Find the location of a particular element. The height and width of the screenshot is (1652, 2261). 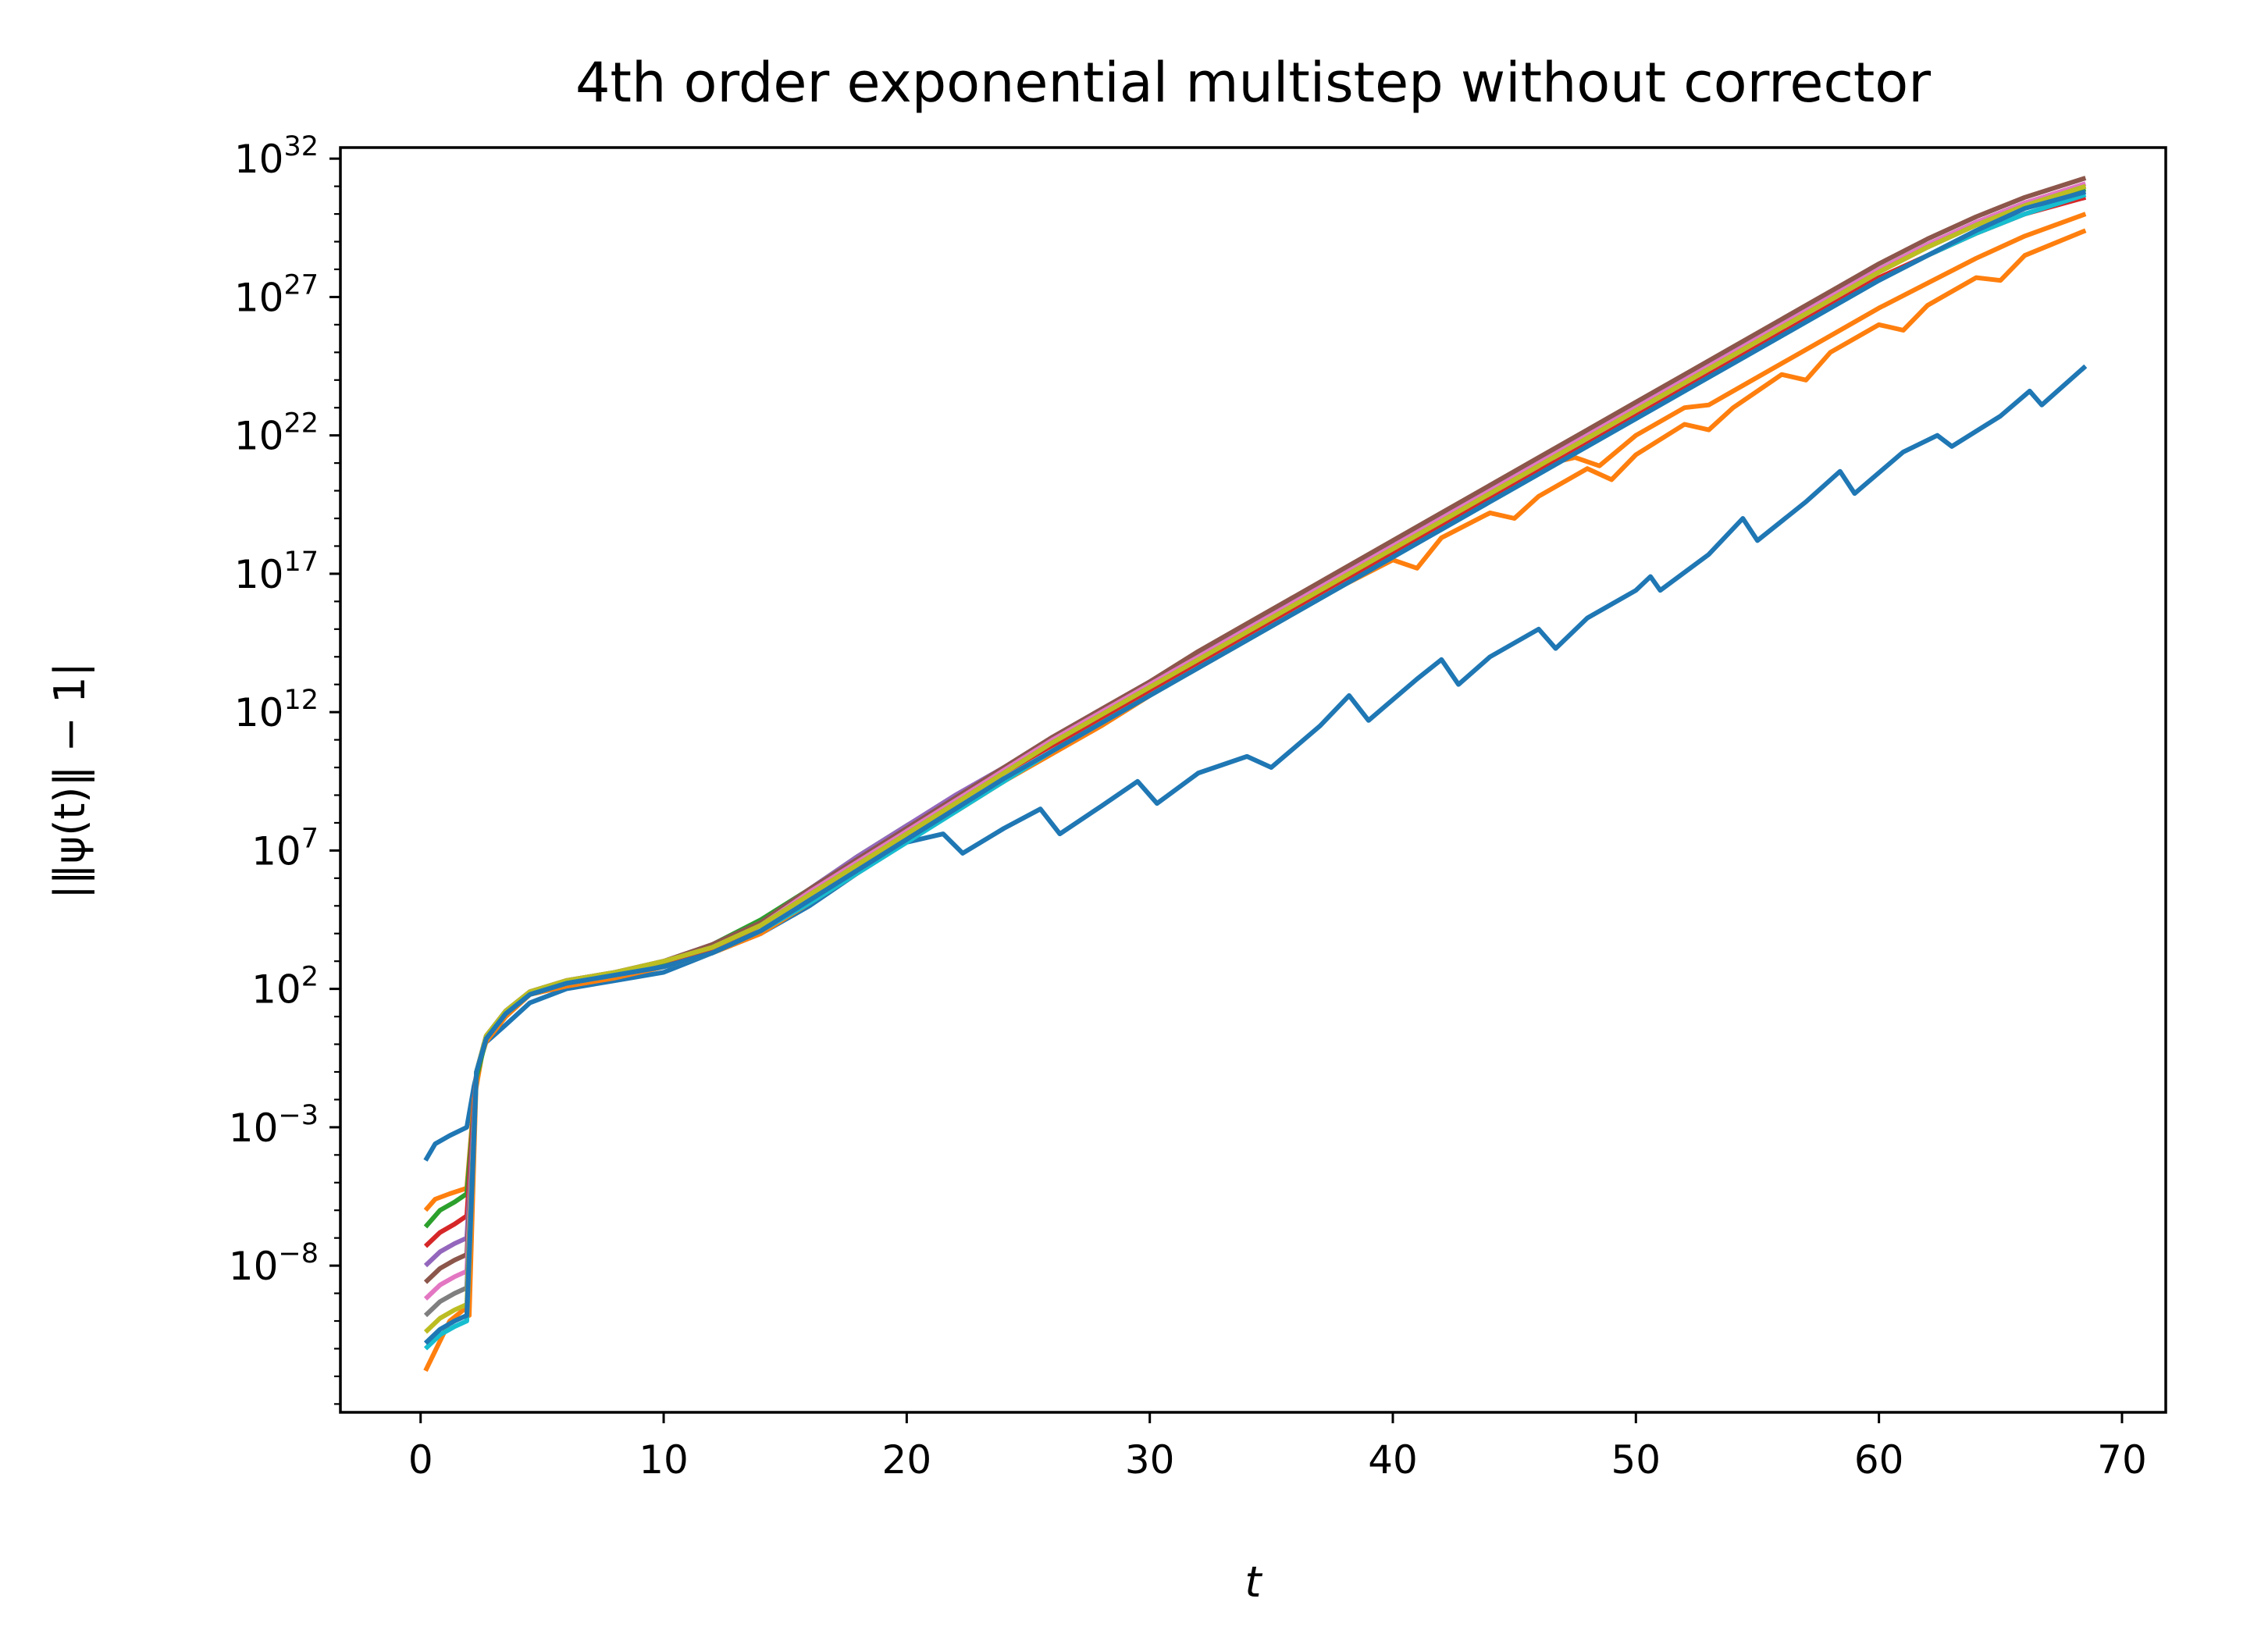

y-axis-label: |‖ψ(t)‖ − 1| is located at coordinates (69, 780).